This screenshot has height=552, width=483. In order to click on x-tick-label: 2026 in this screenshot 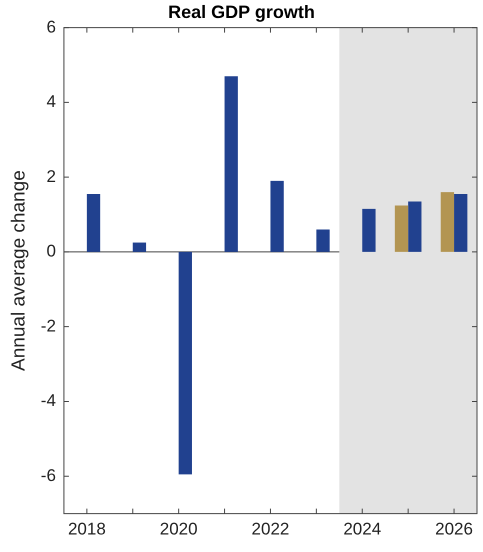, I will do `click(454, 528)`.